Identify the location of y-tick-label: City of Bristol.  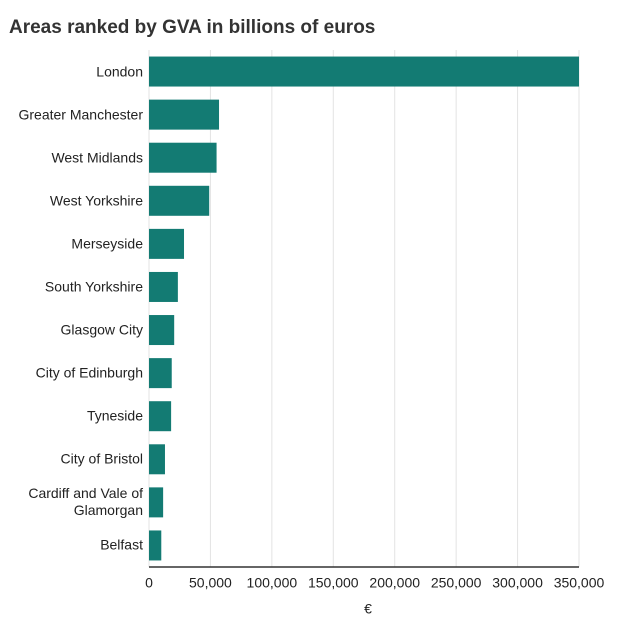
(101, 458).